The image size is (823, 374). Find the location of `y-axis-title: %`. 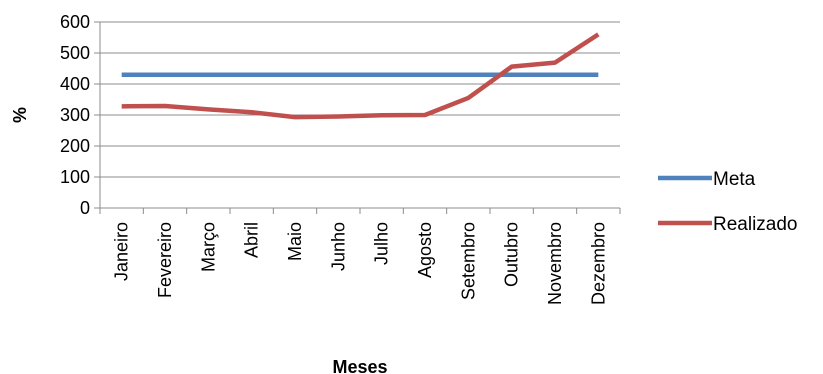

y-axis-title: % is located at coordinates (20, 115).